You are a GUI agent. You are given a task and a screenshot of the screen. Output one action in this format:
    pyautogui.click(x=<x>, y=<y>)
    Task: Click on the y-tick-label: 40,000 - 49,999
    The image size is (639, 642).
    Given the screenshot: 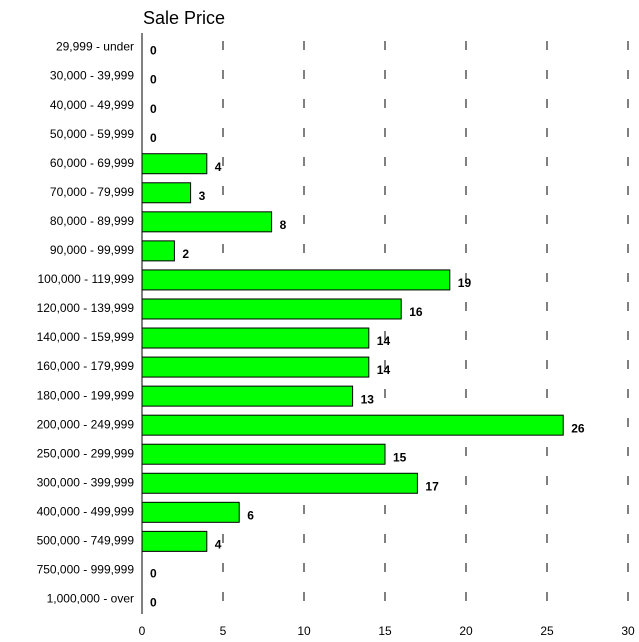 What is the action you would take?
    pyautogui.click(x=92, y=105)
    